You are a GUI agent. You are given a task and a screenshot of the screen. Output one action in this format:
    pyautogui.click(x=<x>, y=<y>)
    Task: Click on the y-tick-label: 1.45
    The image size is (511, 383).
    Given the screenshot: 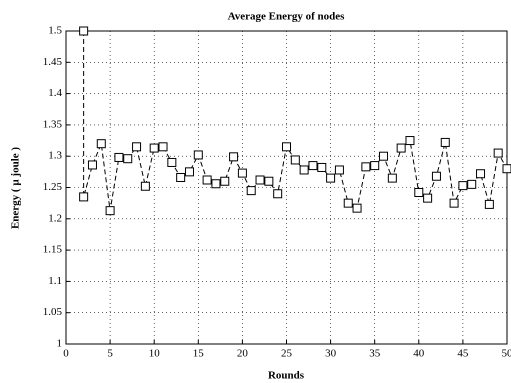 What is the action you would take?
    pyautogui.click(x=53, y=62)
    